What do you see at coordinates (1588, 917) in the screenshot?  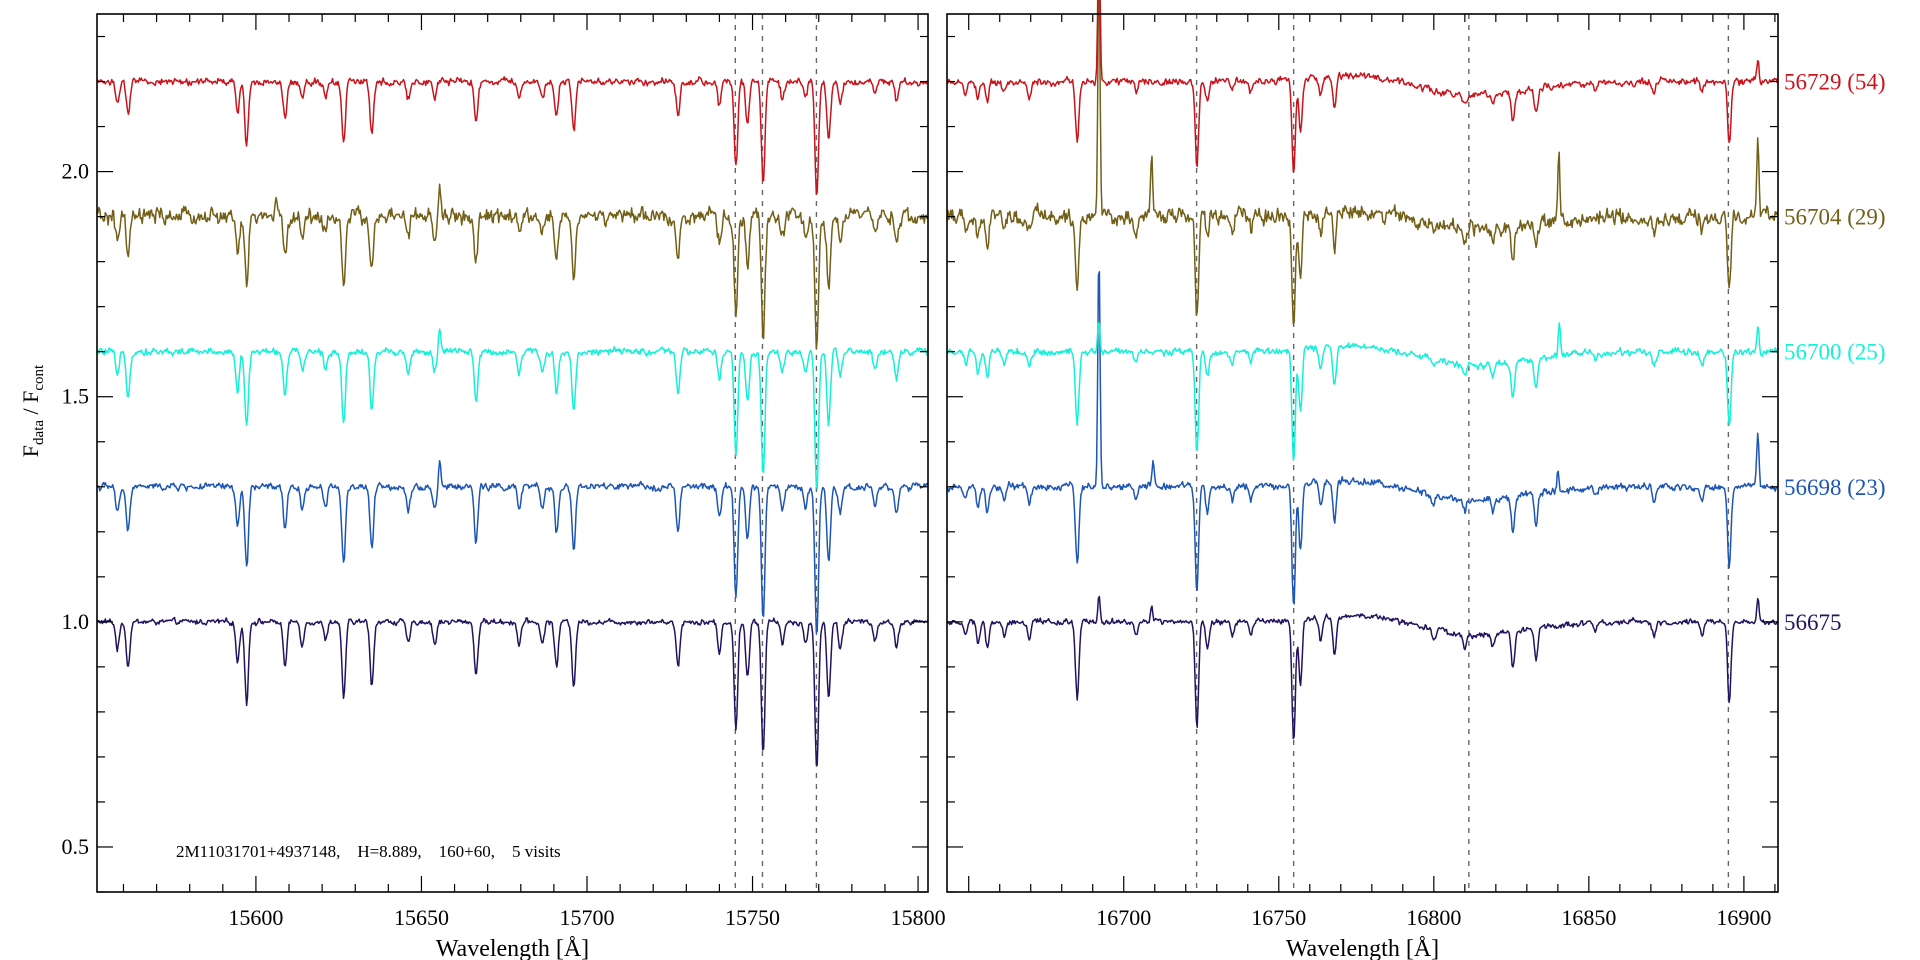 I see `right-x-tick-label-3: 16850` at bounding box center [1588, 917].